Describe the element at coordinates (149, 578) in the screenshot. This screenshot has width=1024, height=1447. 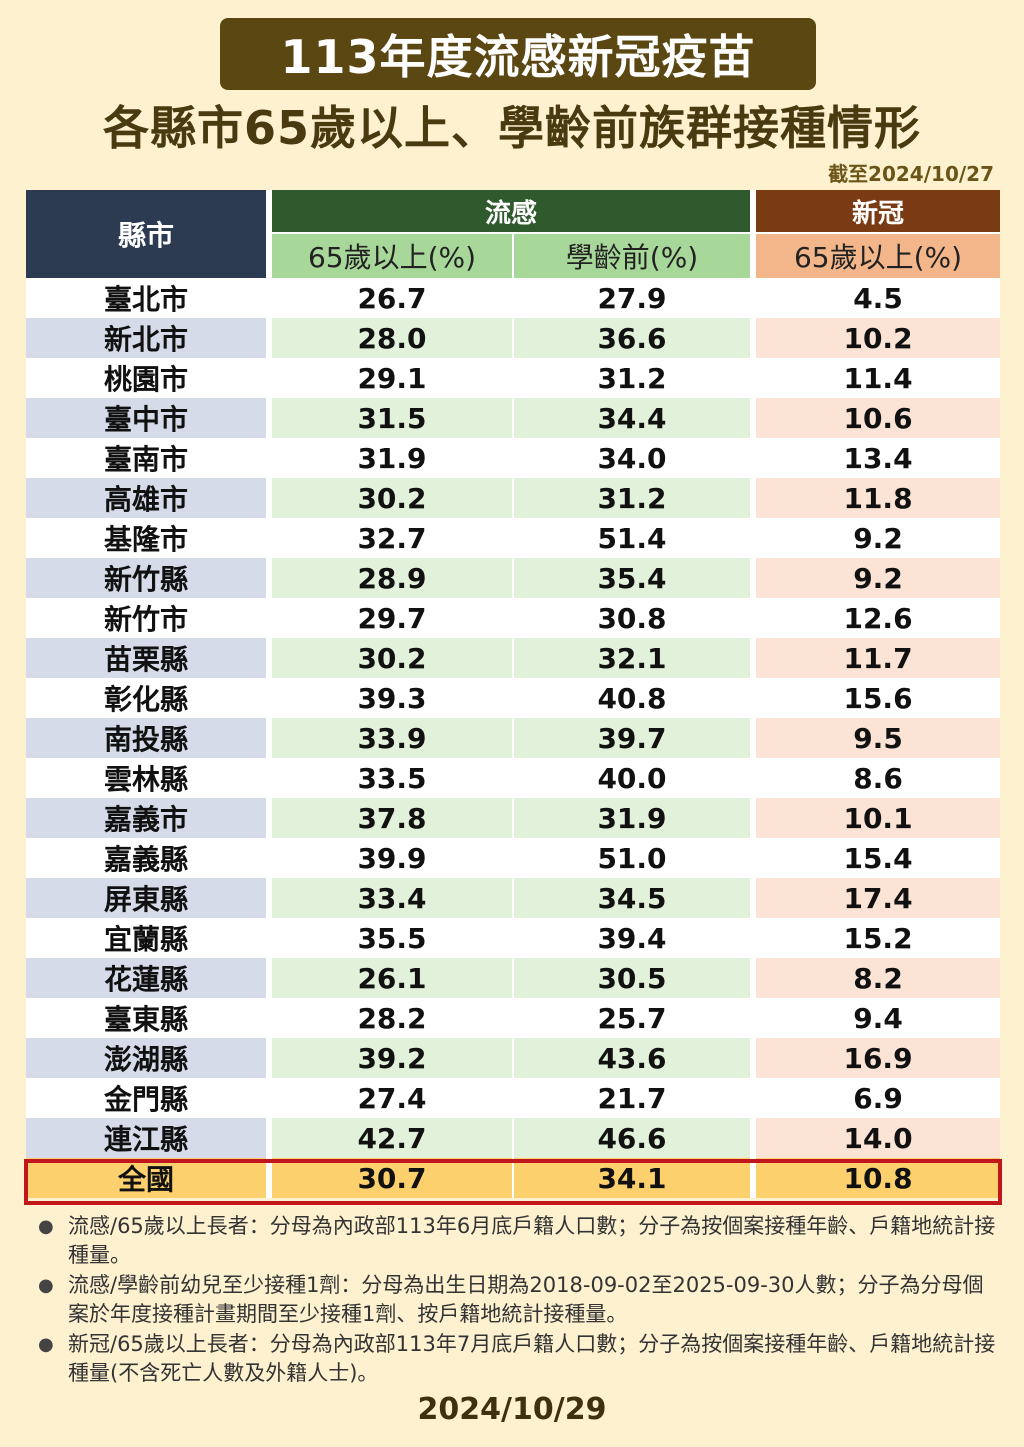
I see `region-cell: 新竹縣` at that location.